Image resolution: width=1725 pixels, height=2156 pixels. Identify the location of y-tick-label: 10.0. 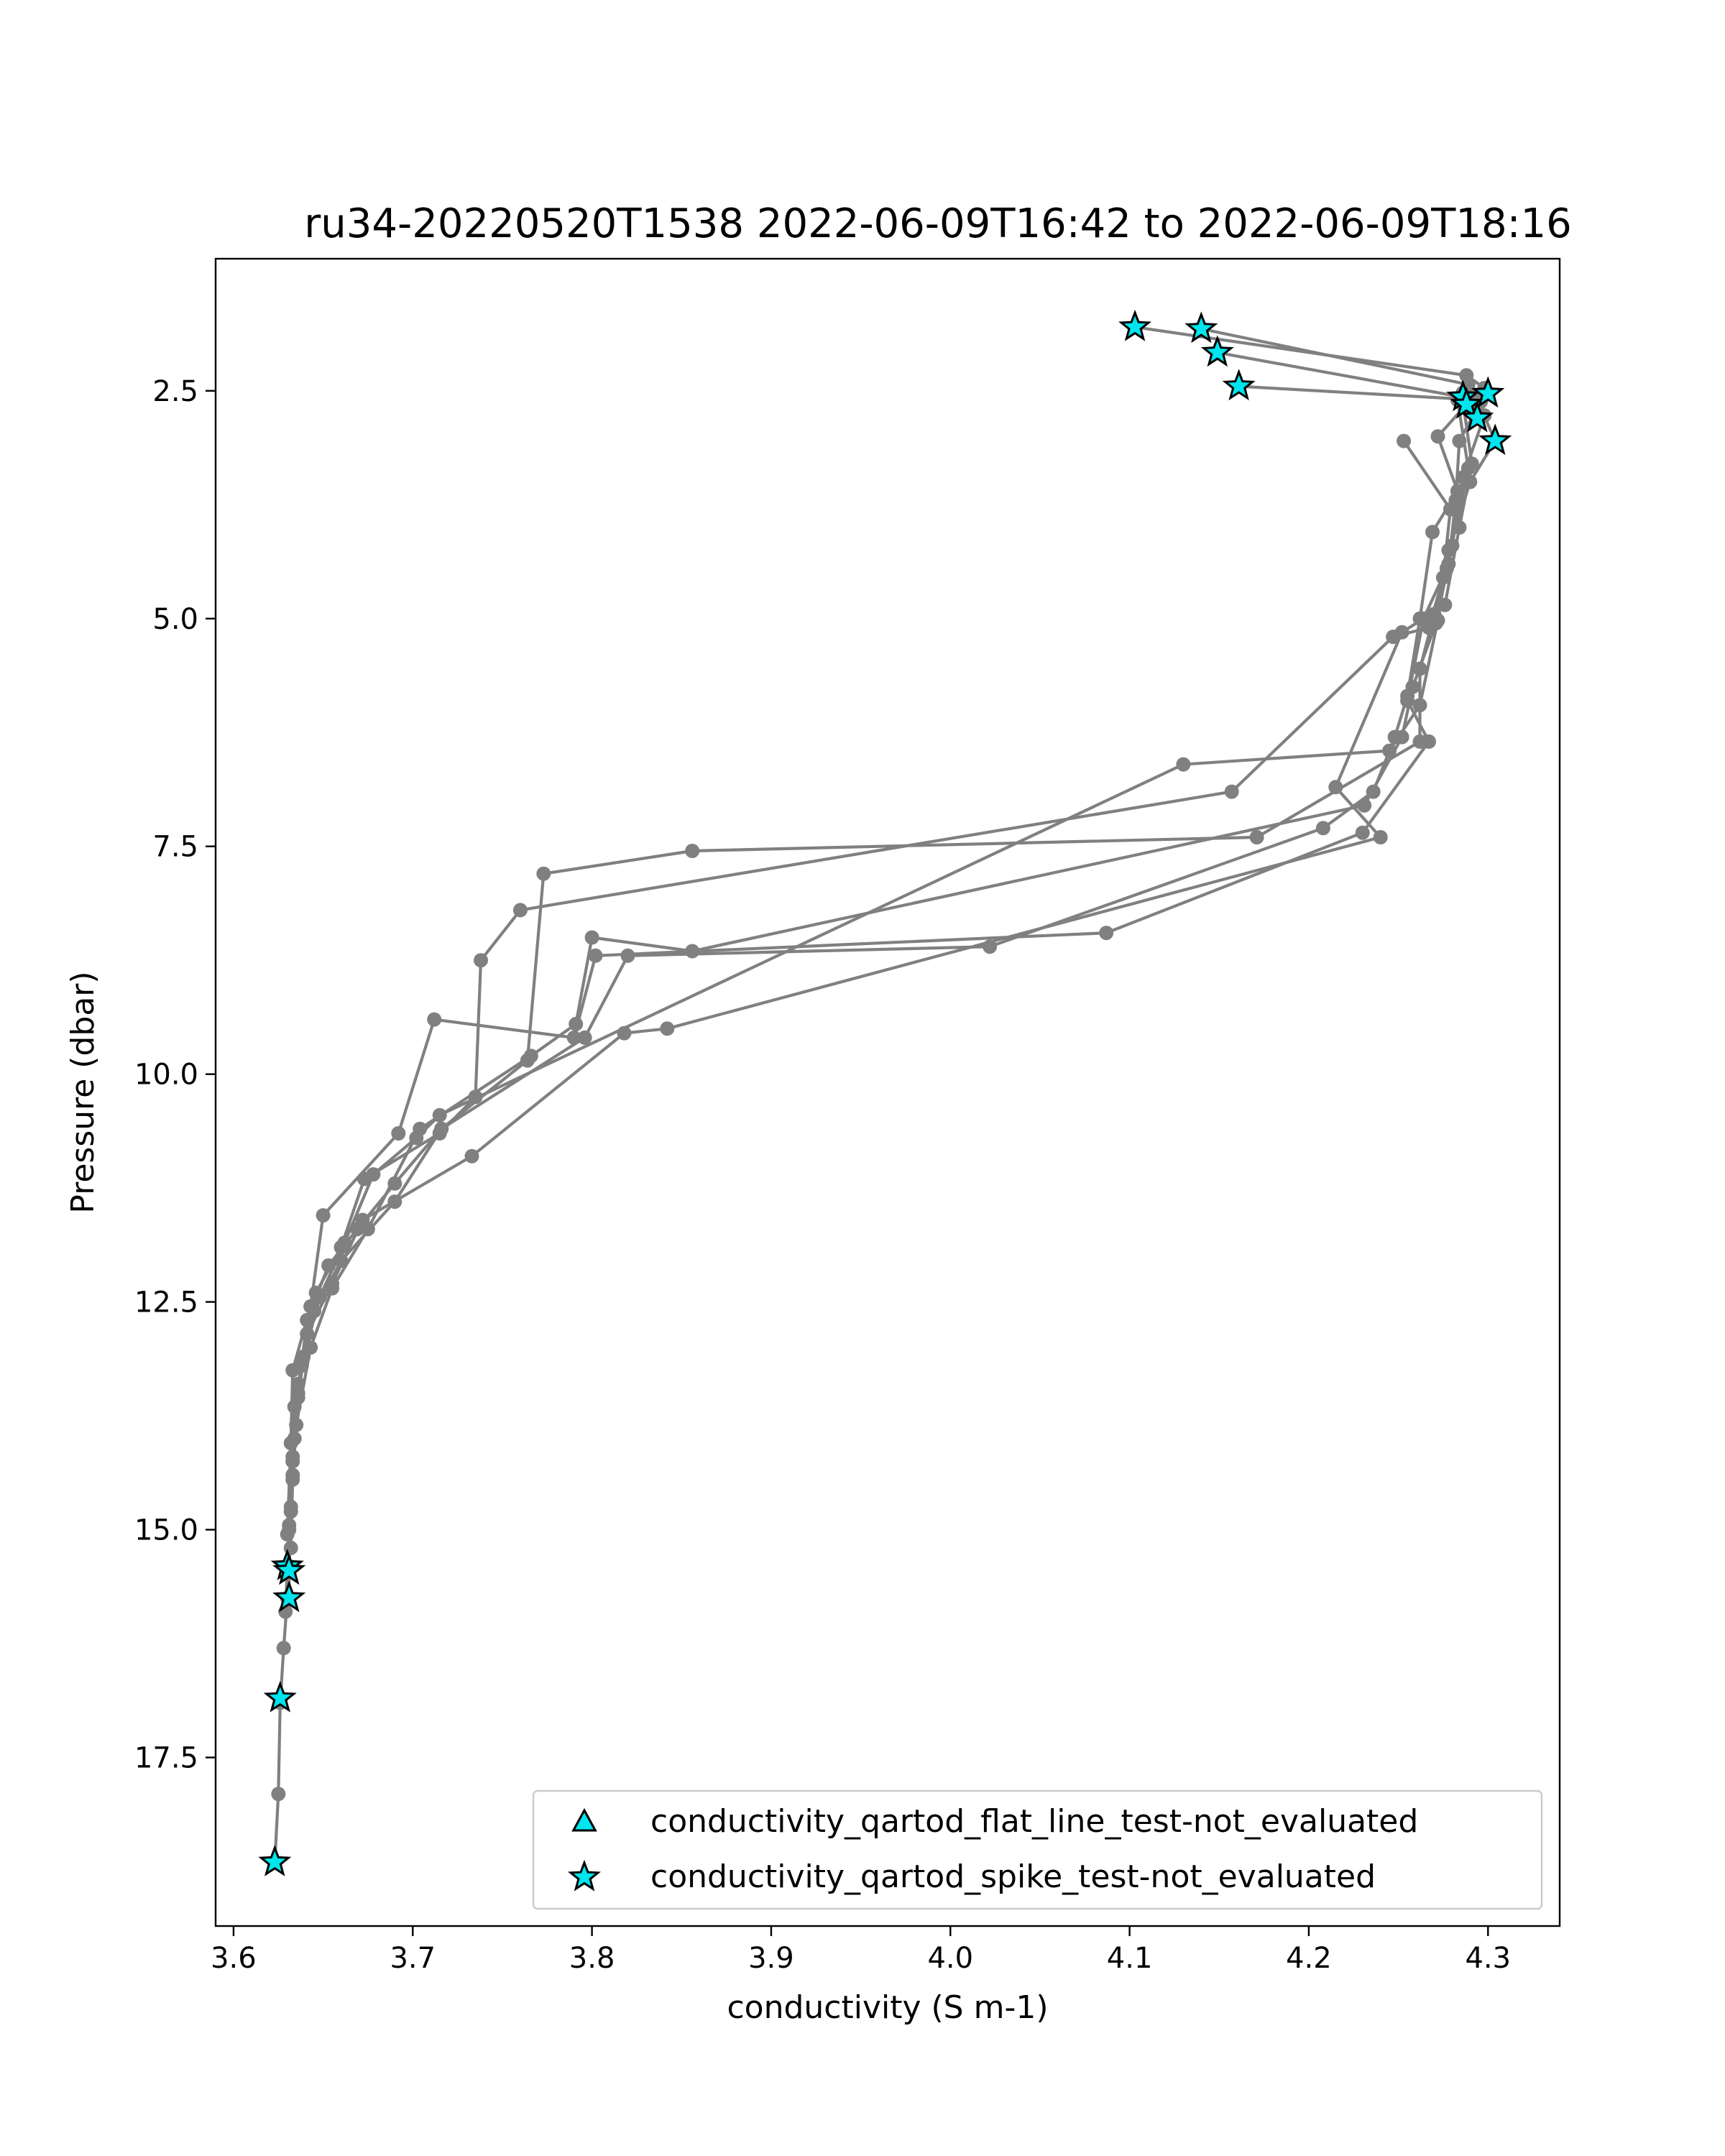
(166, 1075).